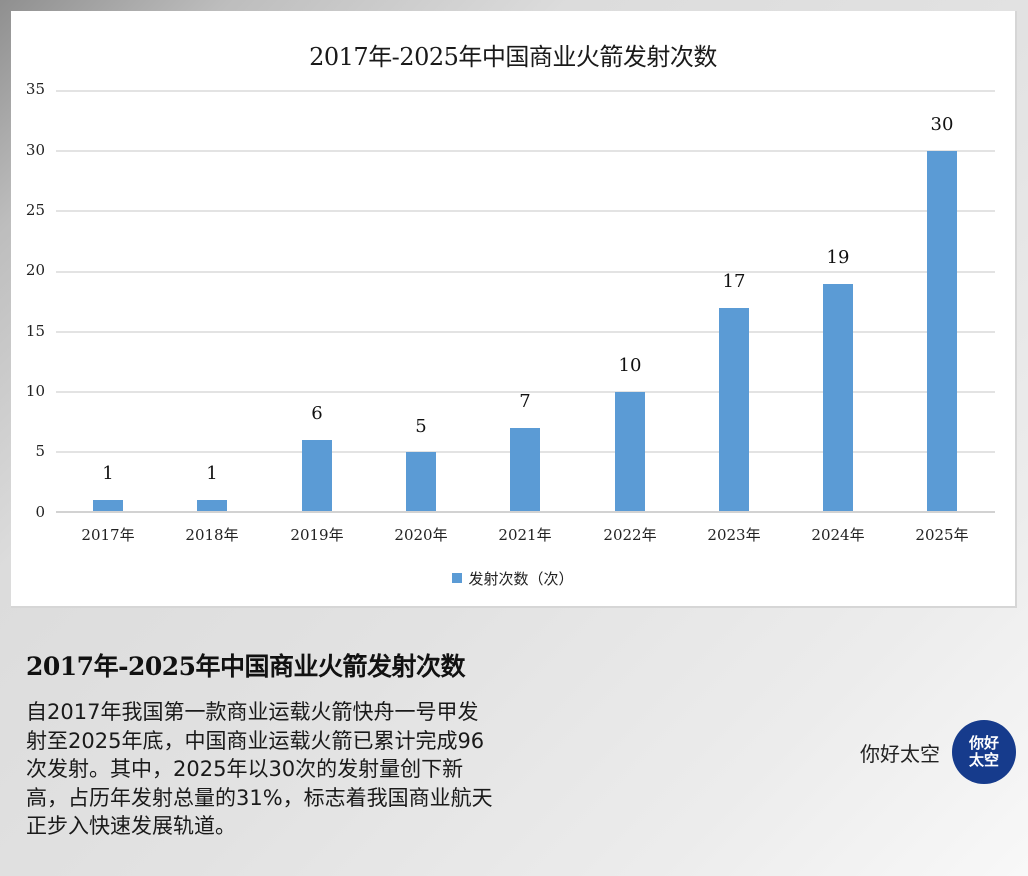 This screenshot has width=1028, height=876. Describe the element at coordinates (317, 535) in the screenshot. I see `x-tick: 2019年` at that location.